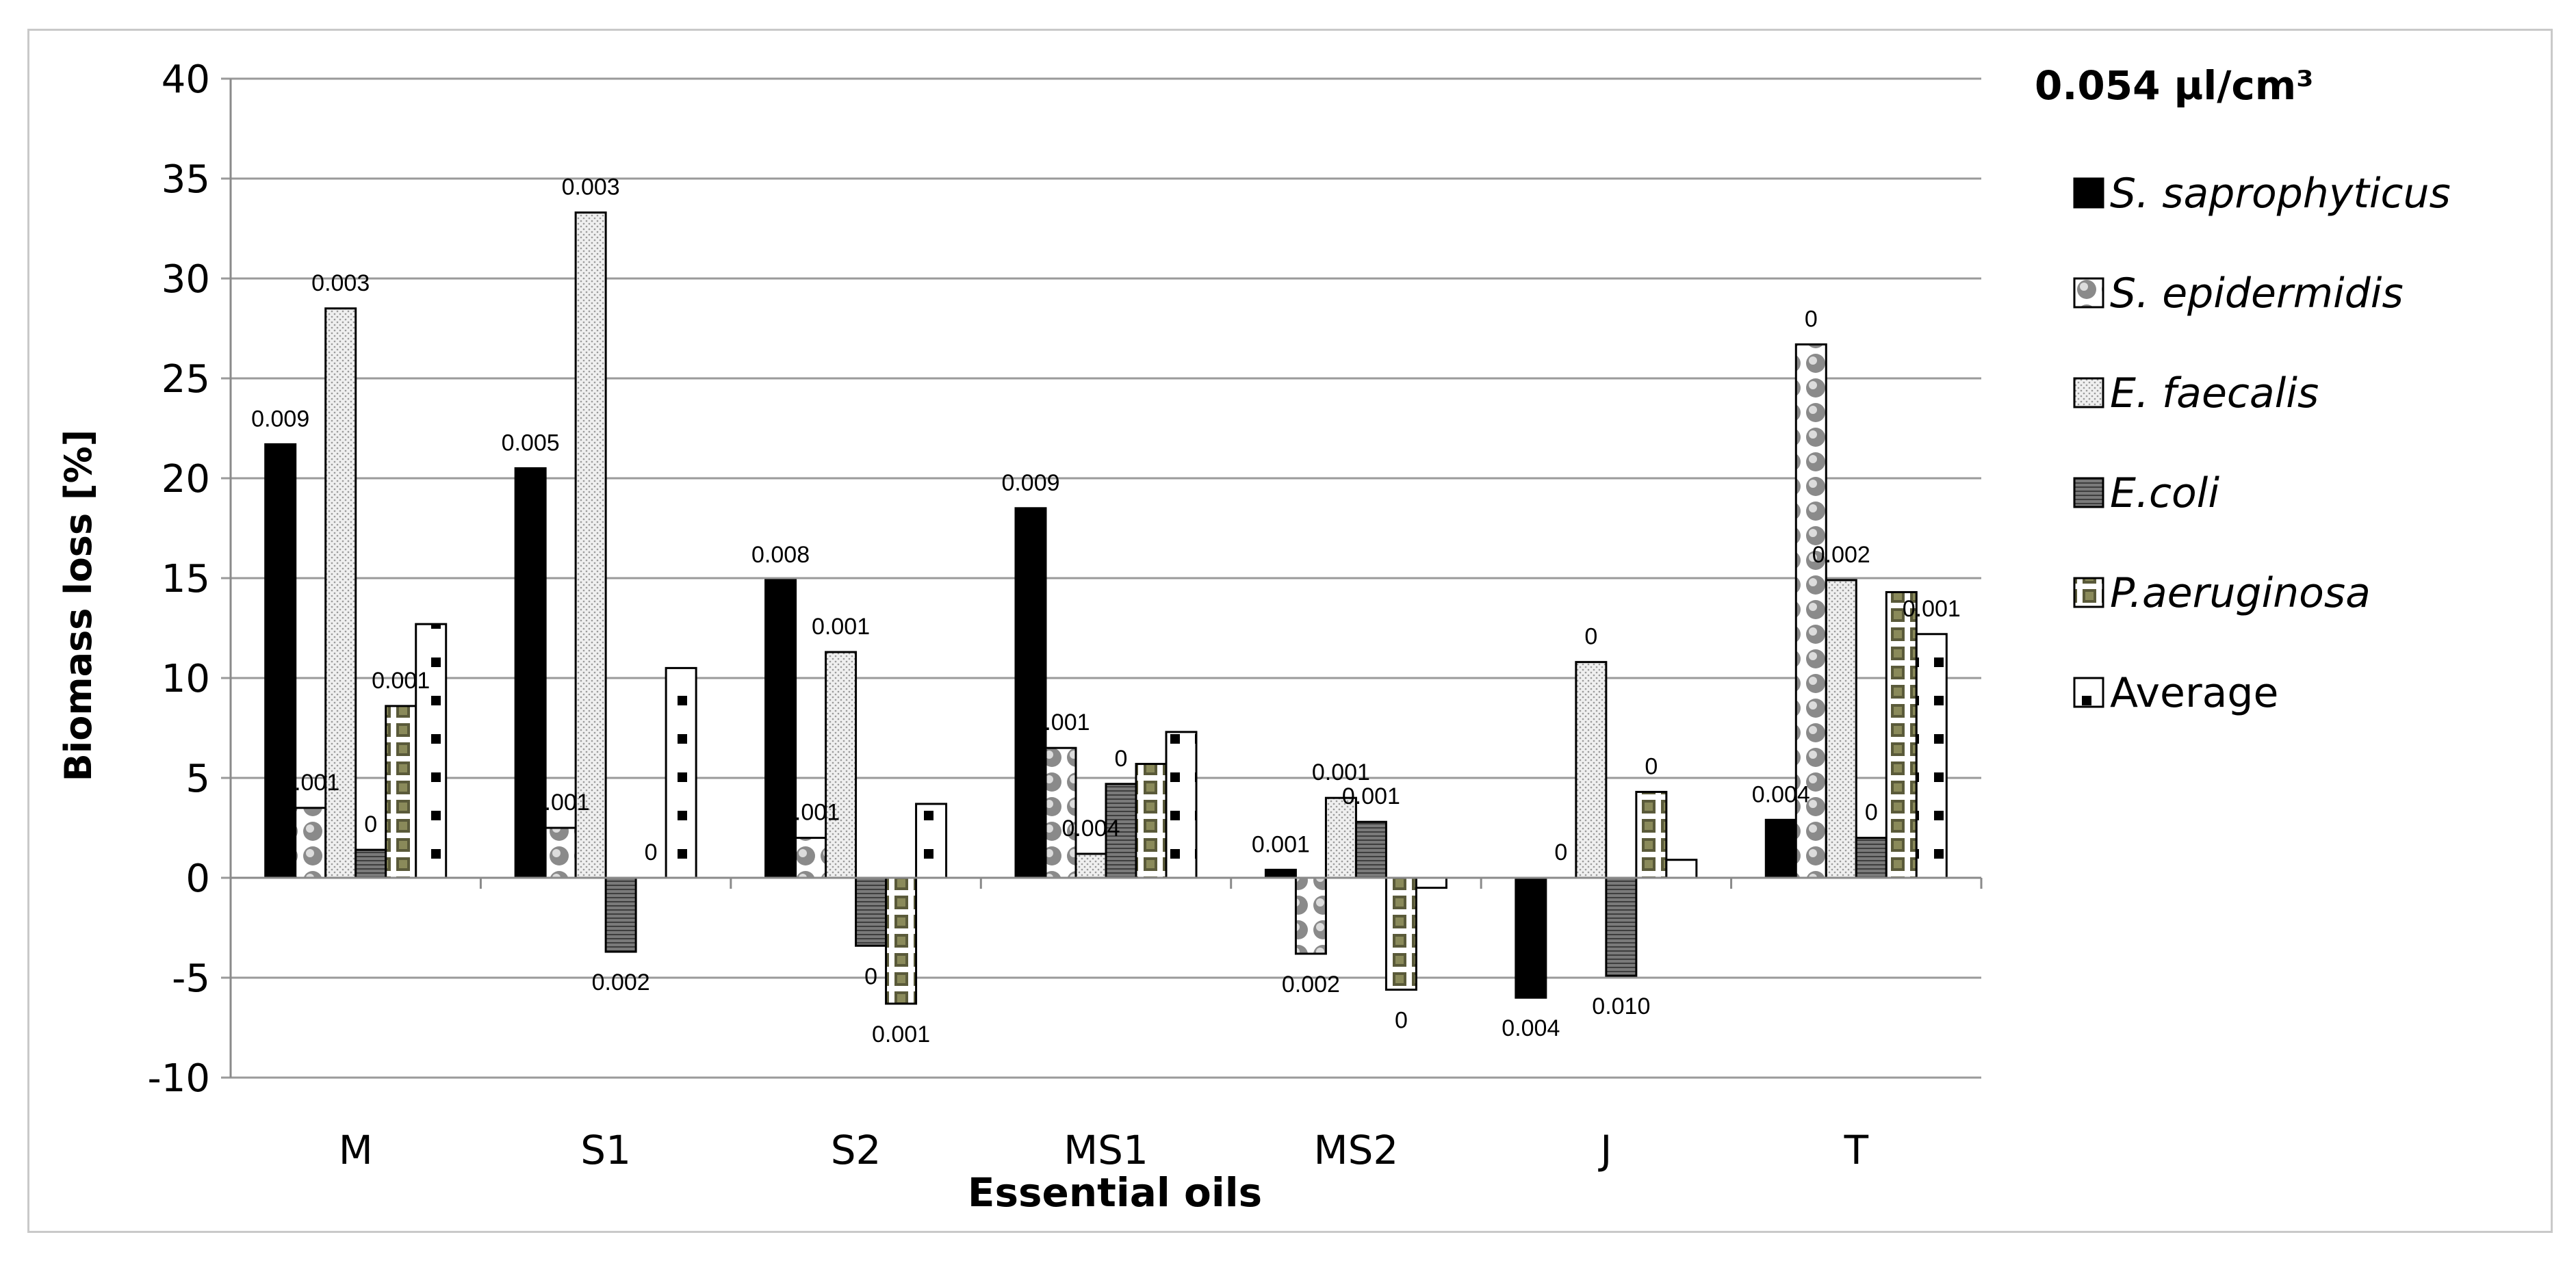 This screenshot has width=2576, height=1263. What do you see at coordinates (186, 479) in the screenshot?
I see `y-tick-label: 20` at bounding box center [186, 479].